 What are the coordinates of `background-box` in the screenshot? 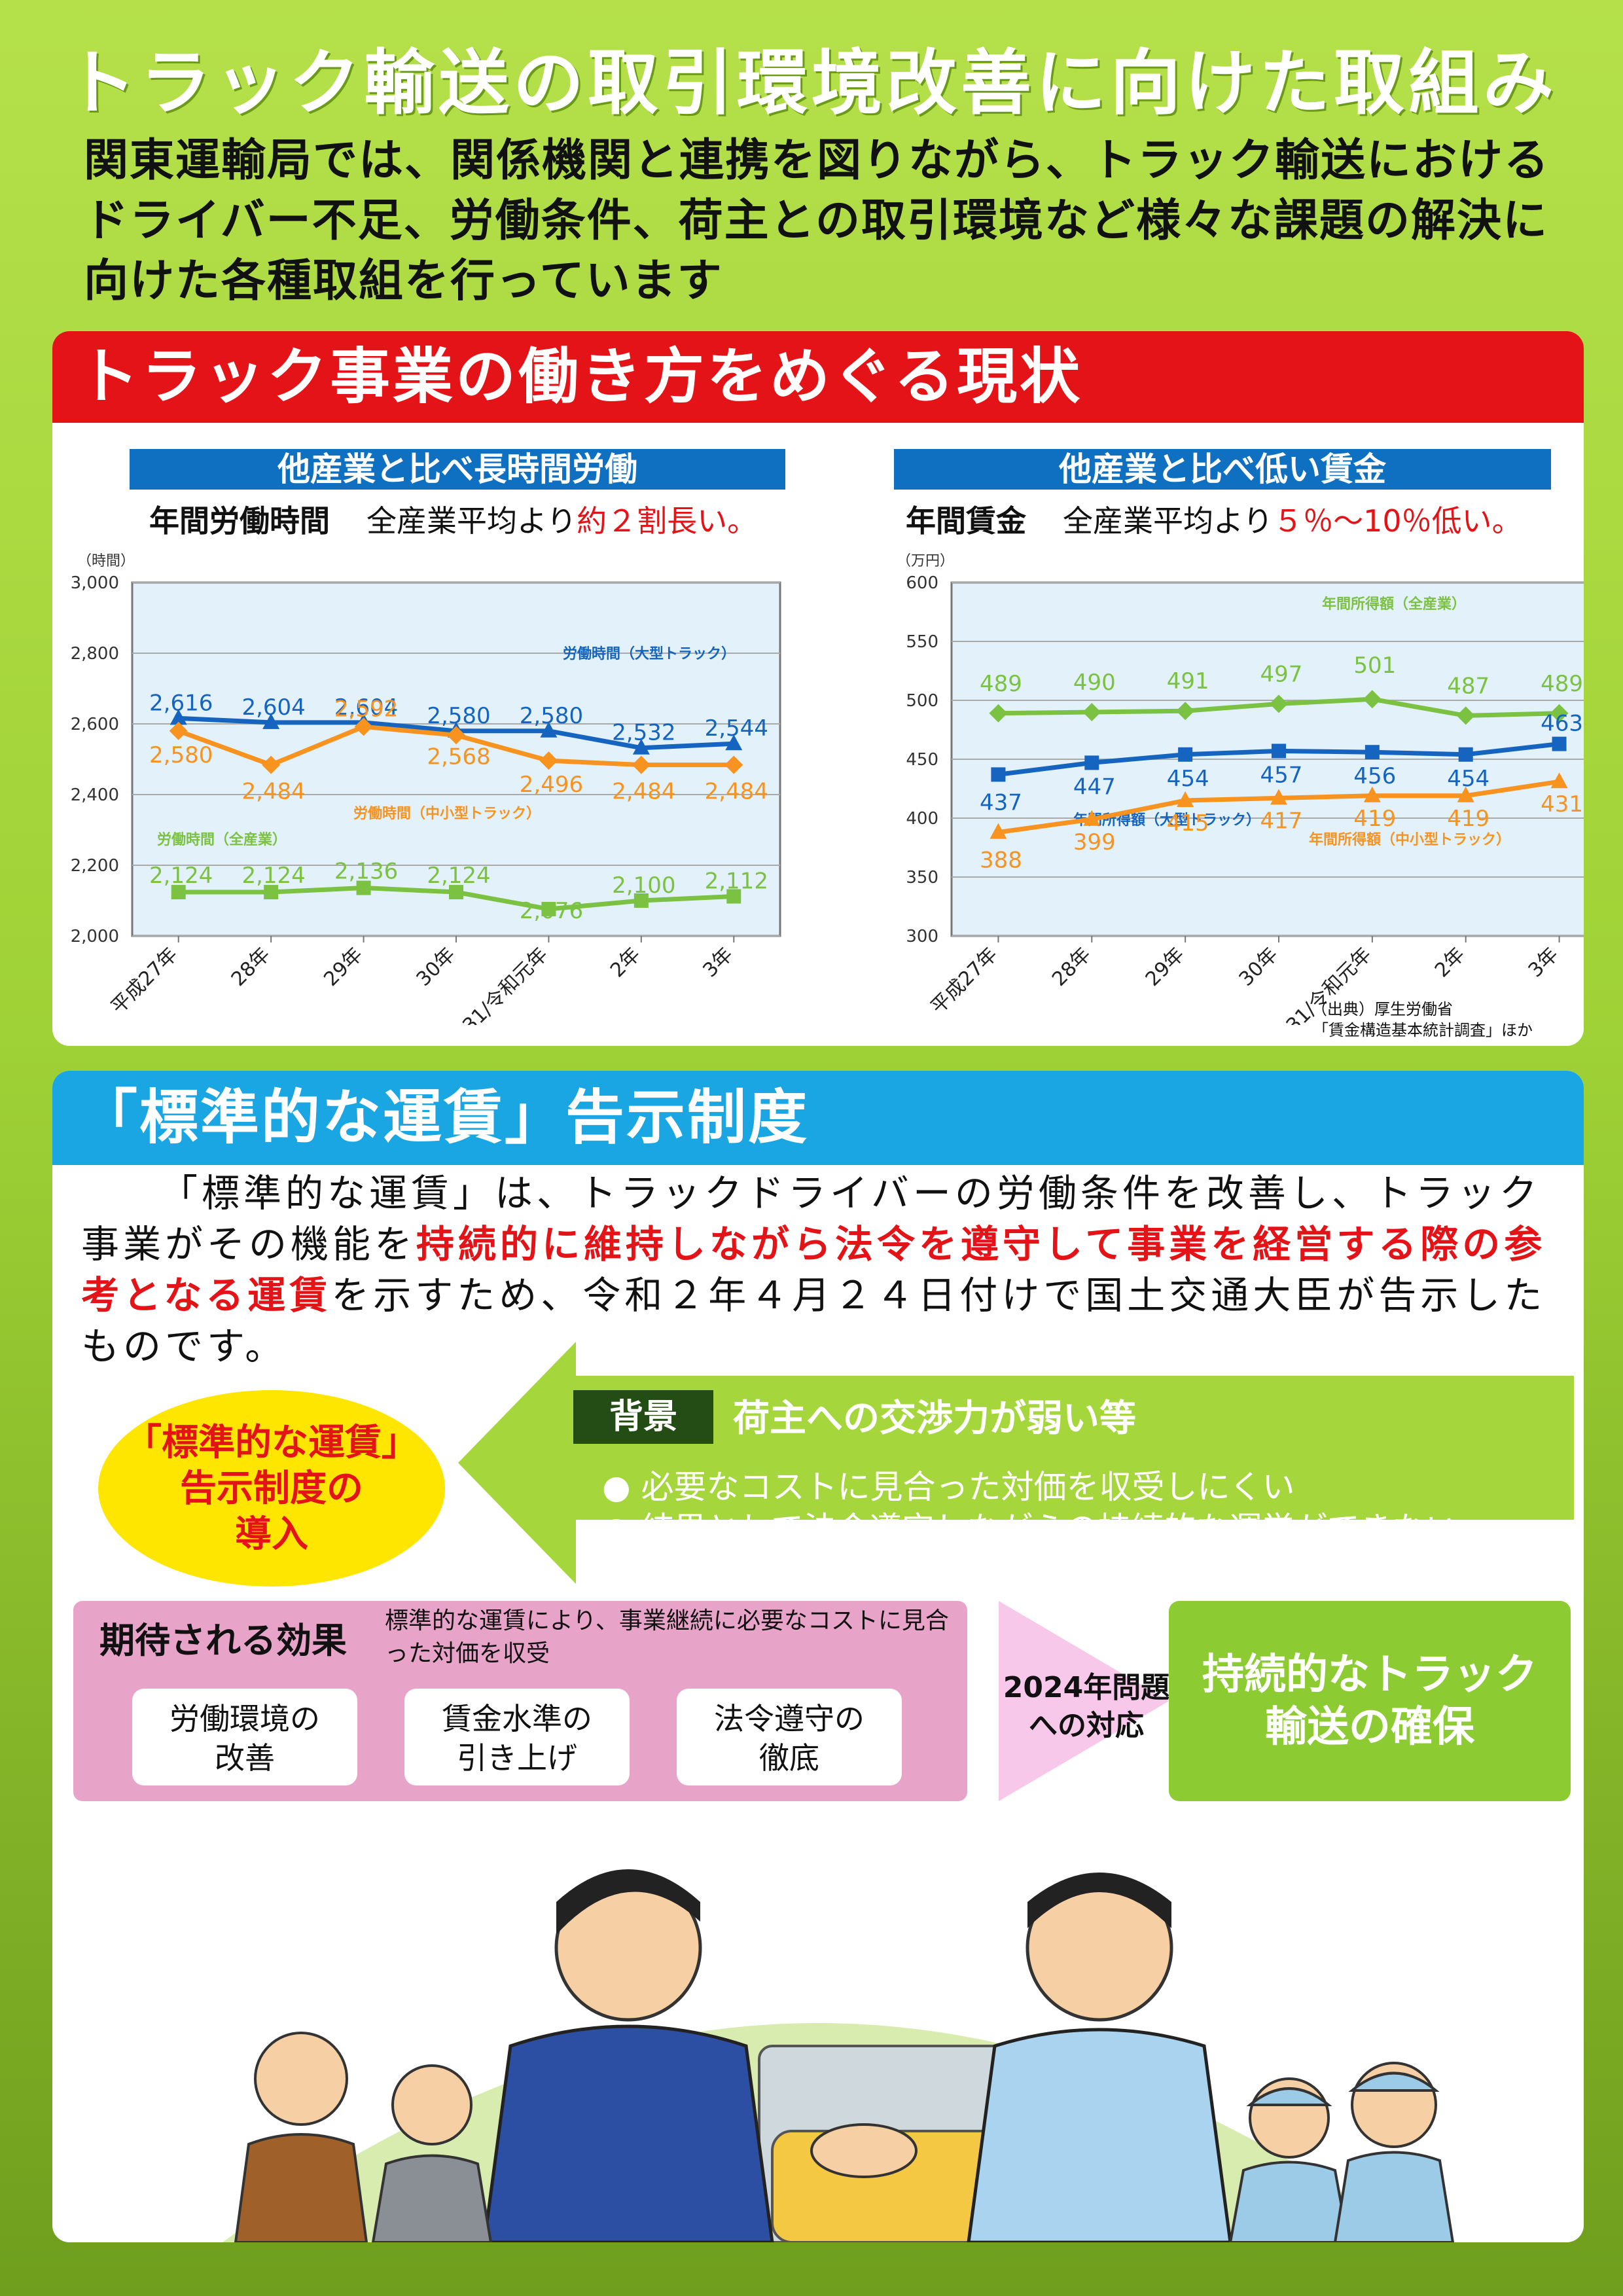 It's located at (1071, 1448).